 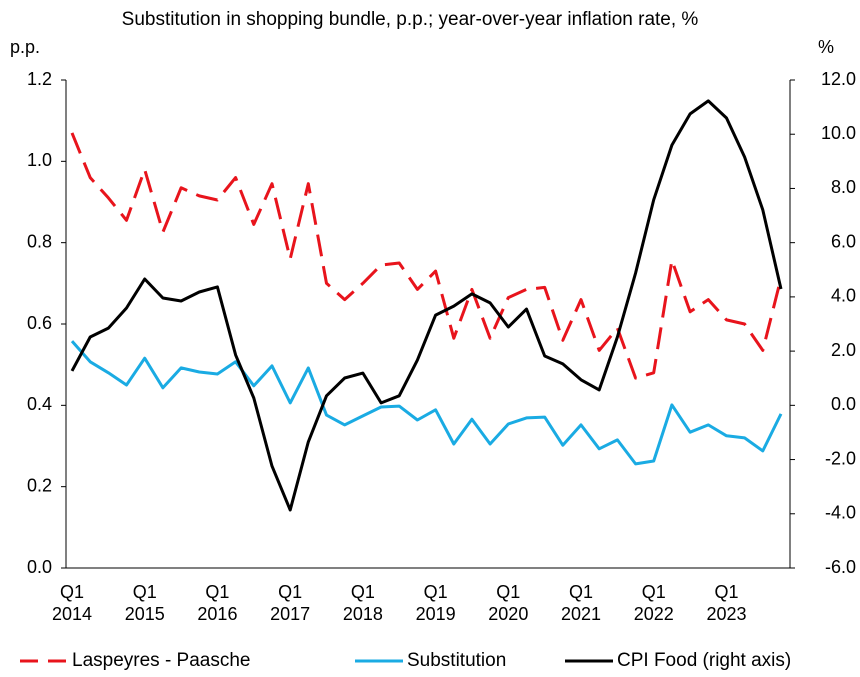 I want to click on x-tick-label: Q1 2016, so click(x=217, y=603).